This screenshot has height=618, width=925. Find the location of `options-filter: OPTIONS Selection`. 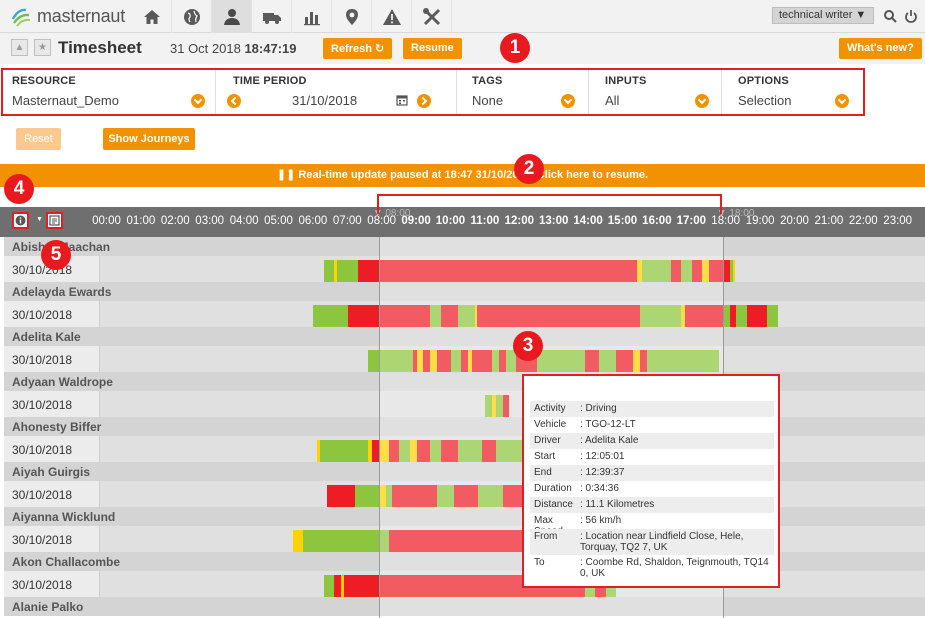

options-filter: OPTIONS Selection is located at coordinates (792, 91).